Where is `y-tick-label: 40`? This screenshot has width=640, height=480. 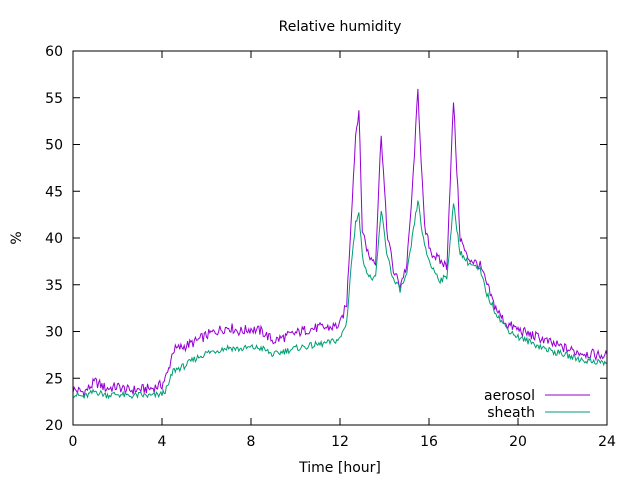
y-tick-label: 40 is located at coordinates (54, 239).